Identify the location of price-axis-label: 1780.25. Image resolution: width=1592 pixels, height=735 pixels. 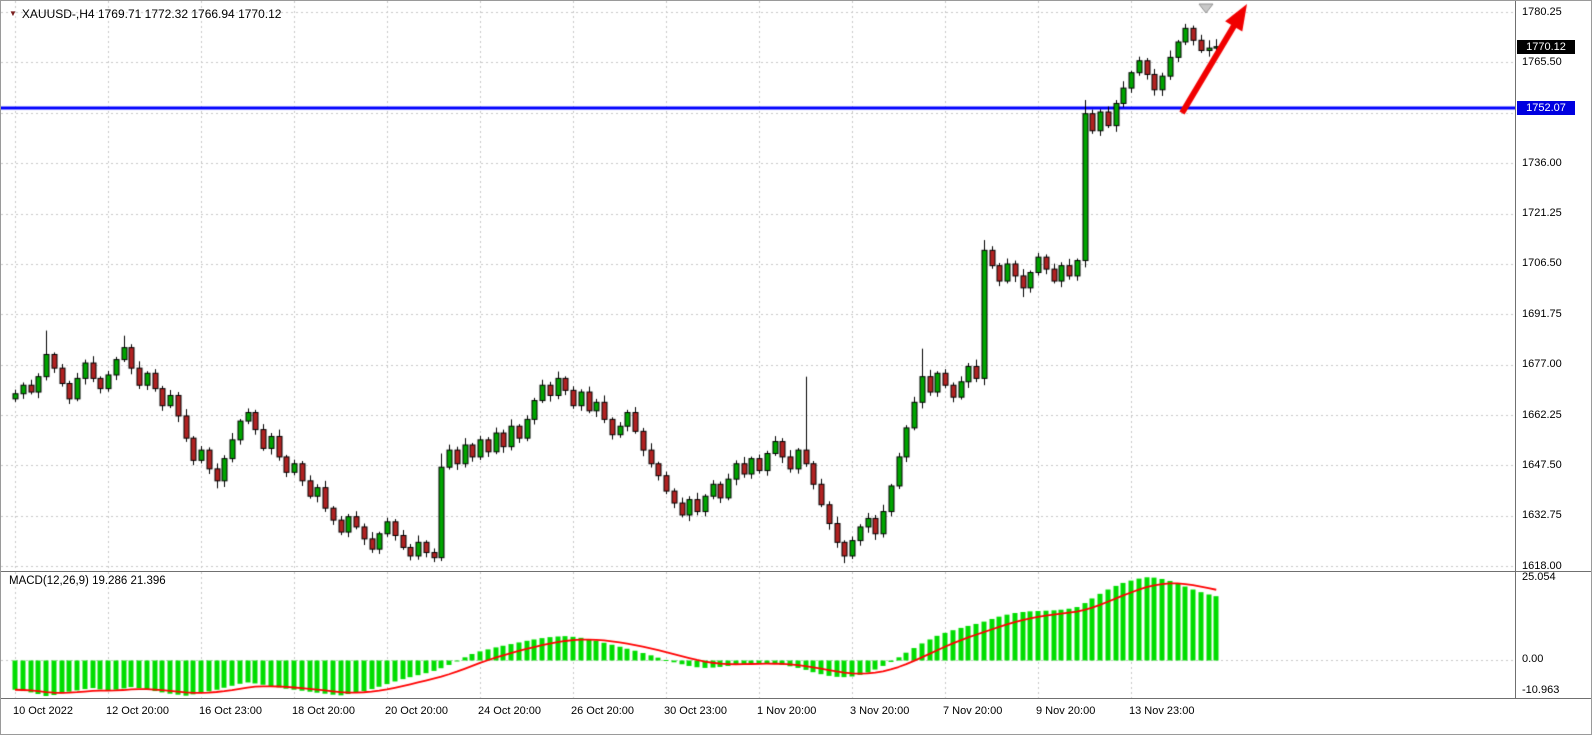
(1542, 12).